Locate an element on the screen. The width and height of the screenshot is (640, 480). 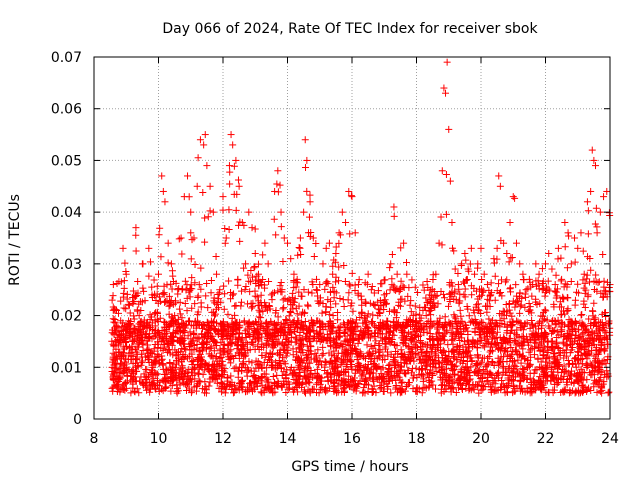
y-tick-label: 0.02 is located at coordinates (66, 317).